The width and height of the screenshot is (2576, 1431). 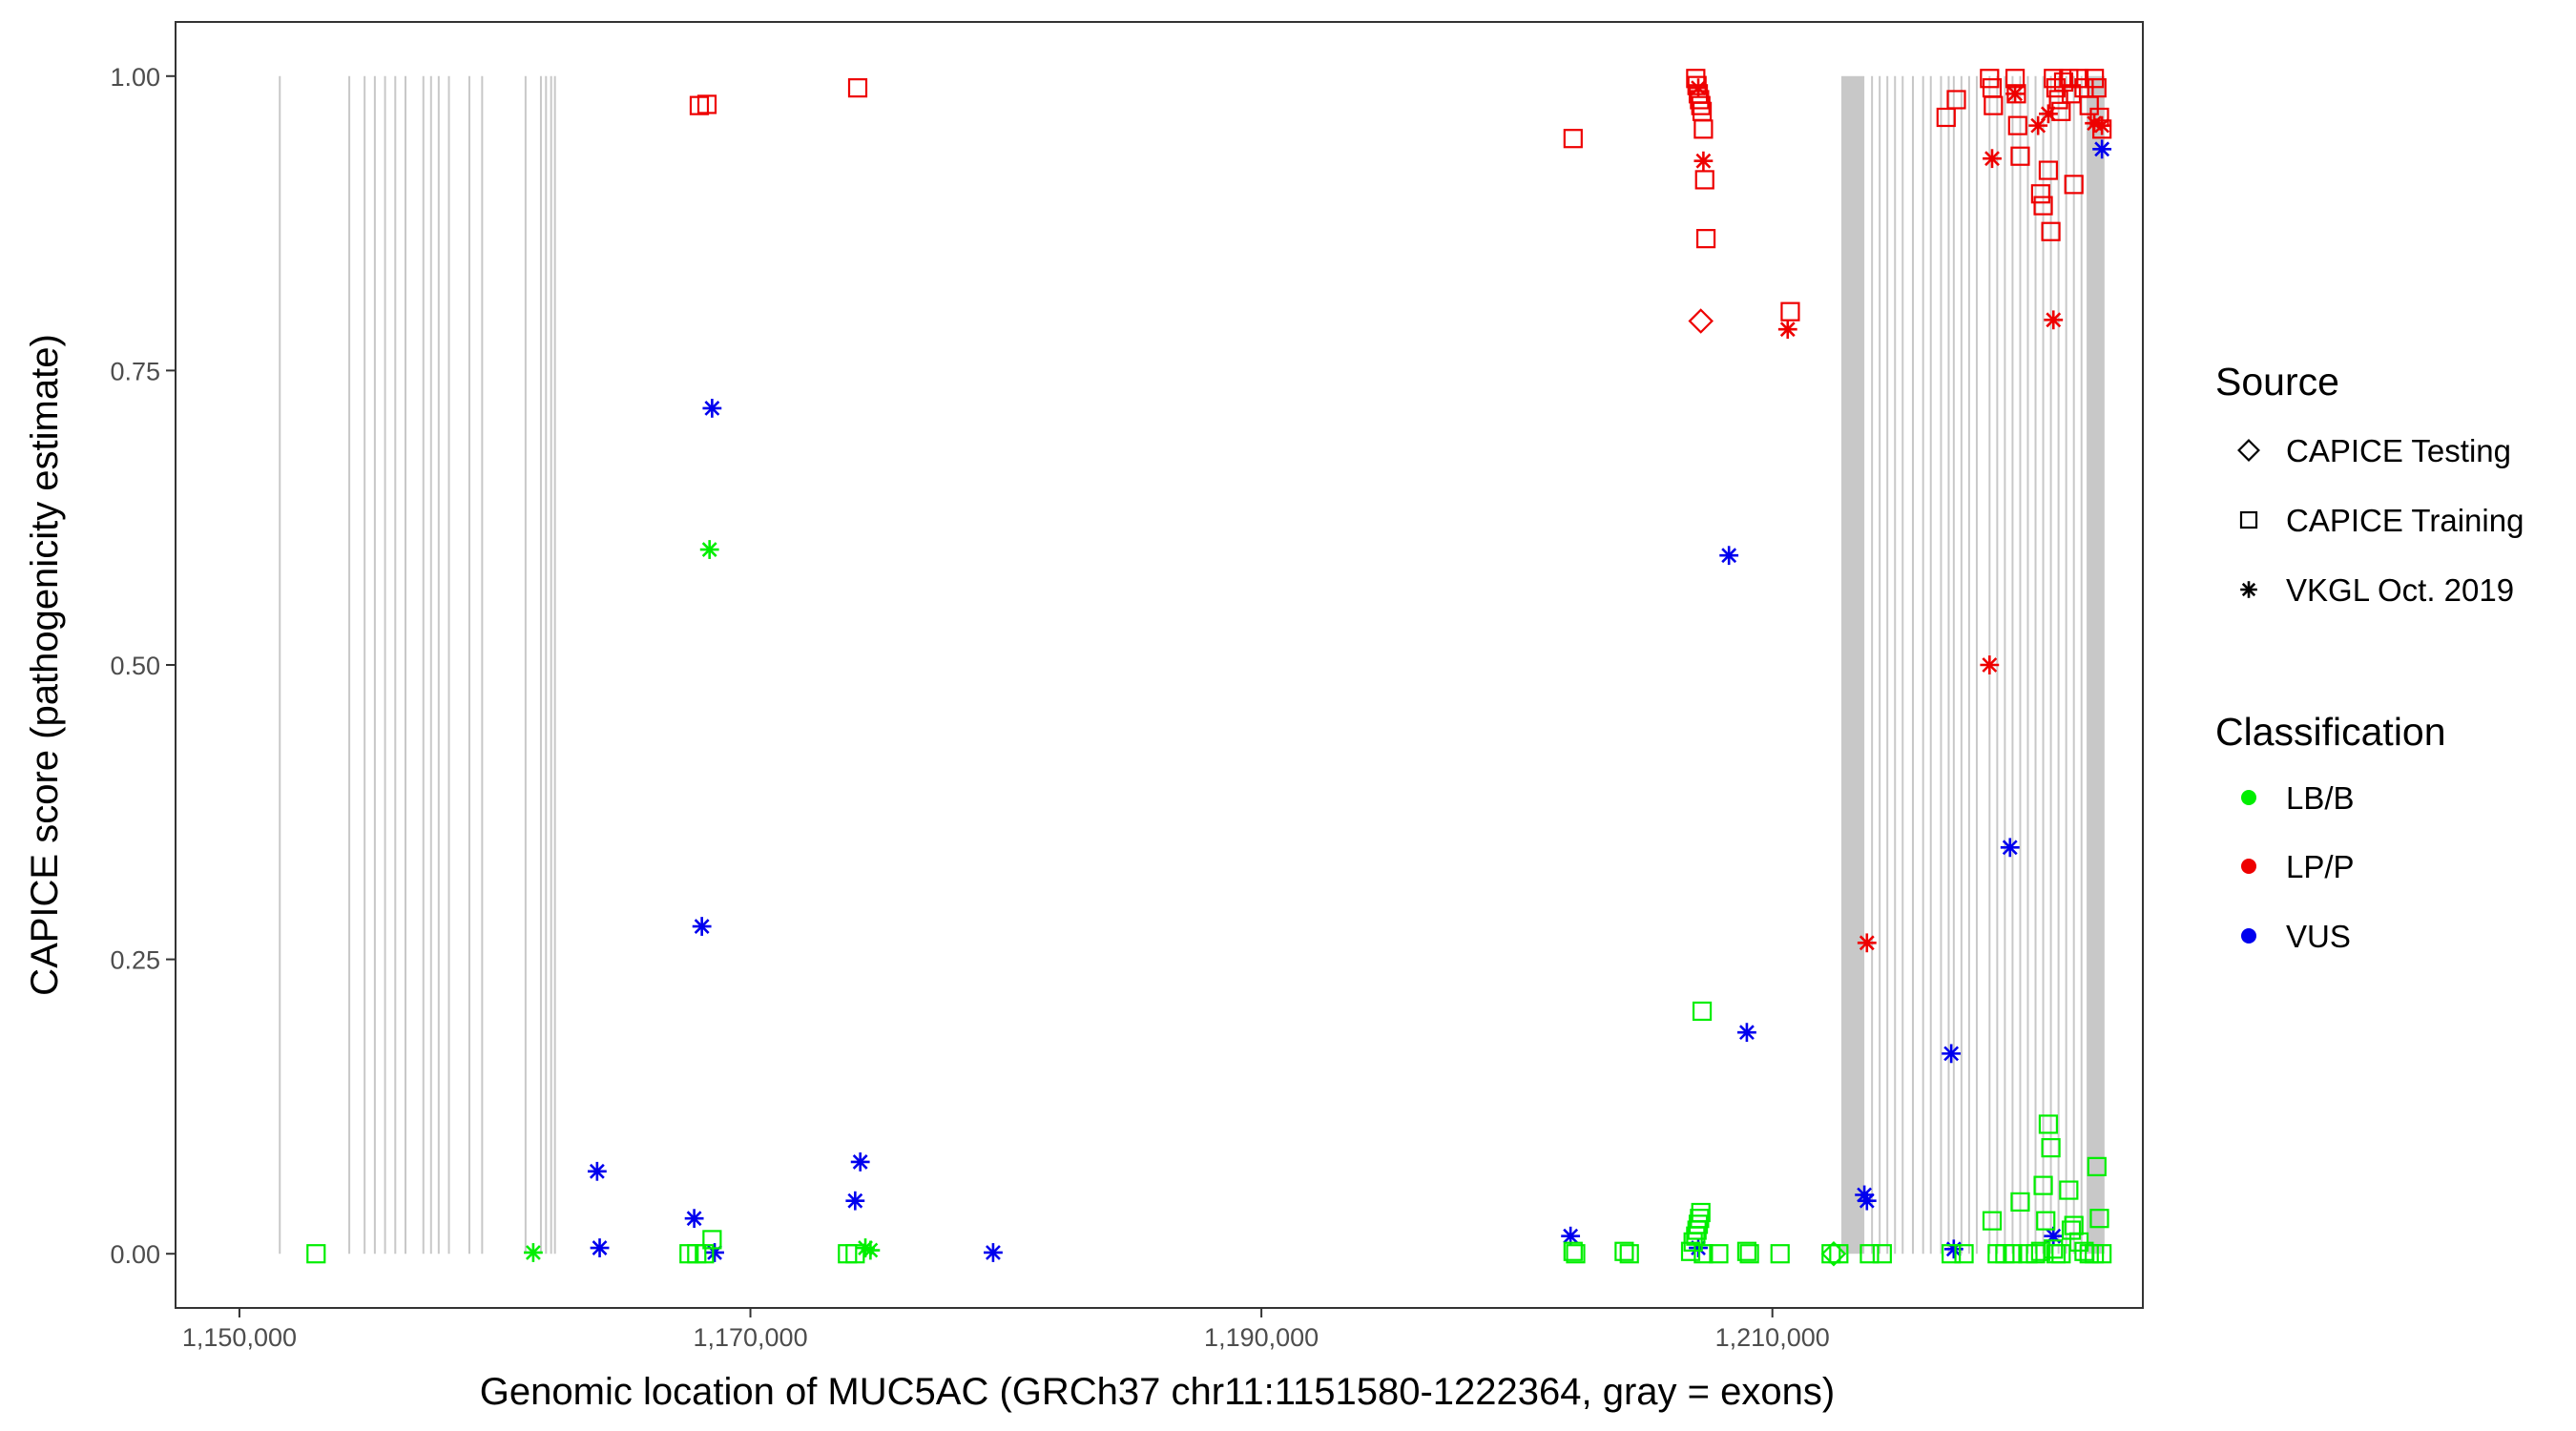 I want to click on legend-lbb-dot-icon, so click(x=2248, y=797).